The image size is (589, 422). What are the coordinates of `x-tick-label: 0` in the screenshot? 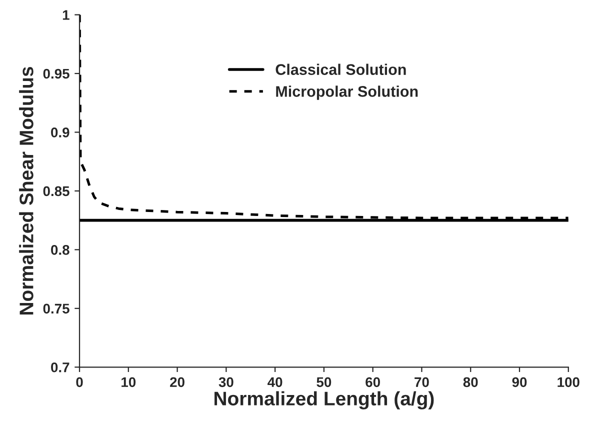 It's located at (79, 382).